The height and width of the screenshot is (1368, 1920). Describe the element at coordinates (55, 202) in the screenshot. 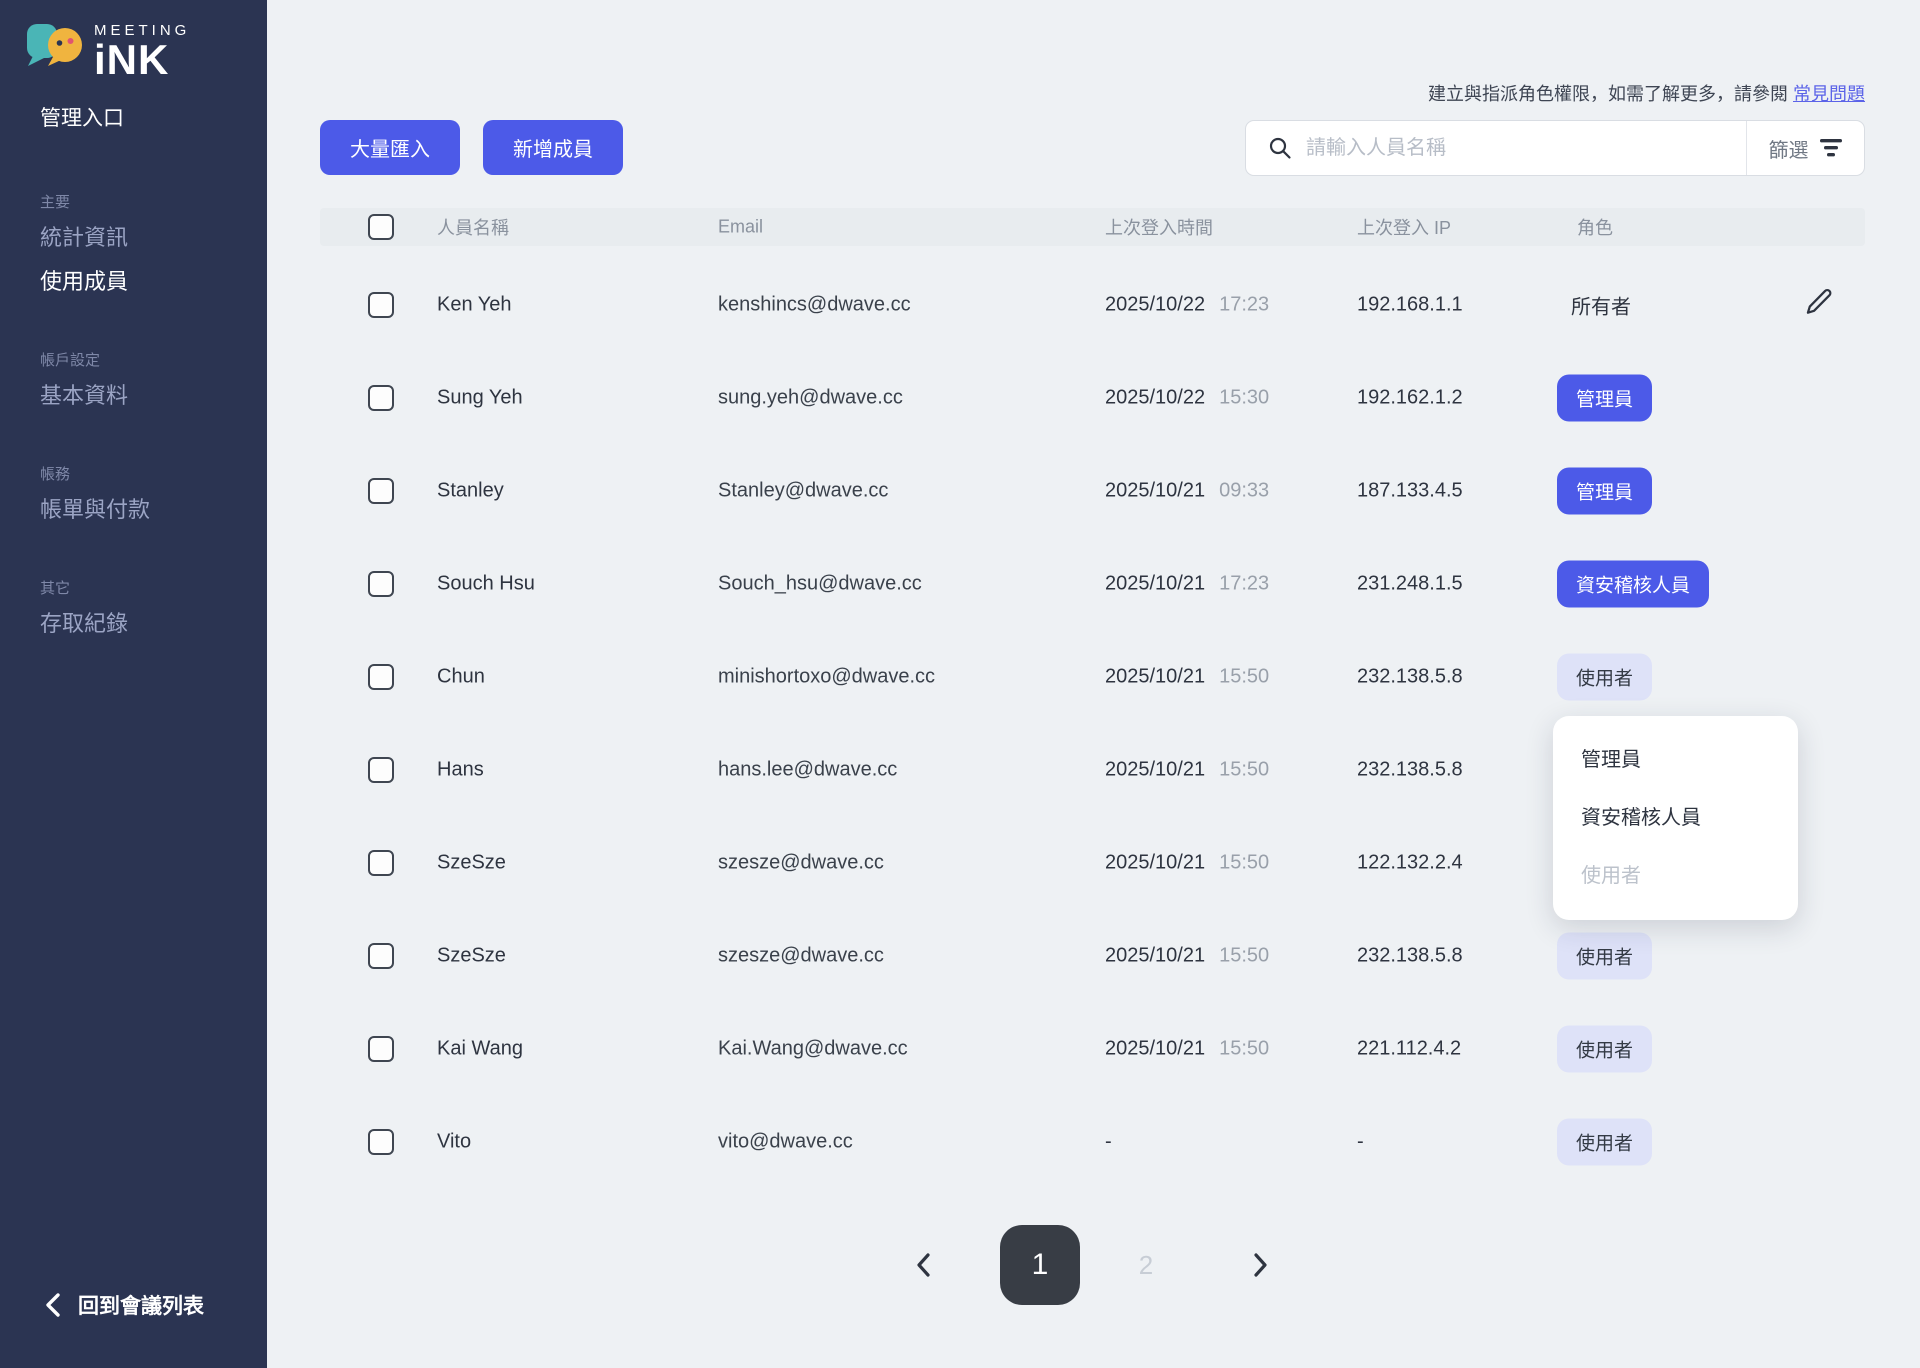

I see `nav-section-label: 主要` at that location.